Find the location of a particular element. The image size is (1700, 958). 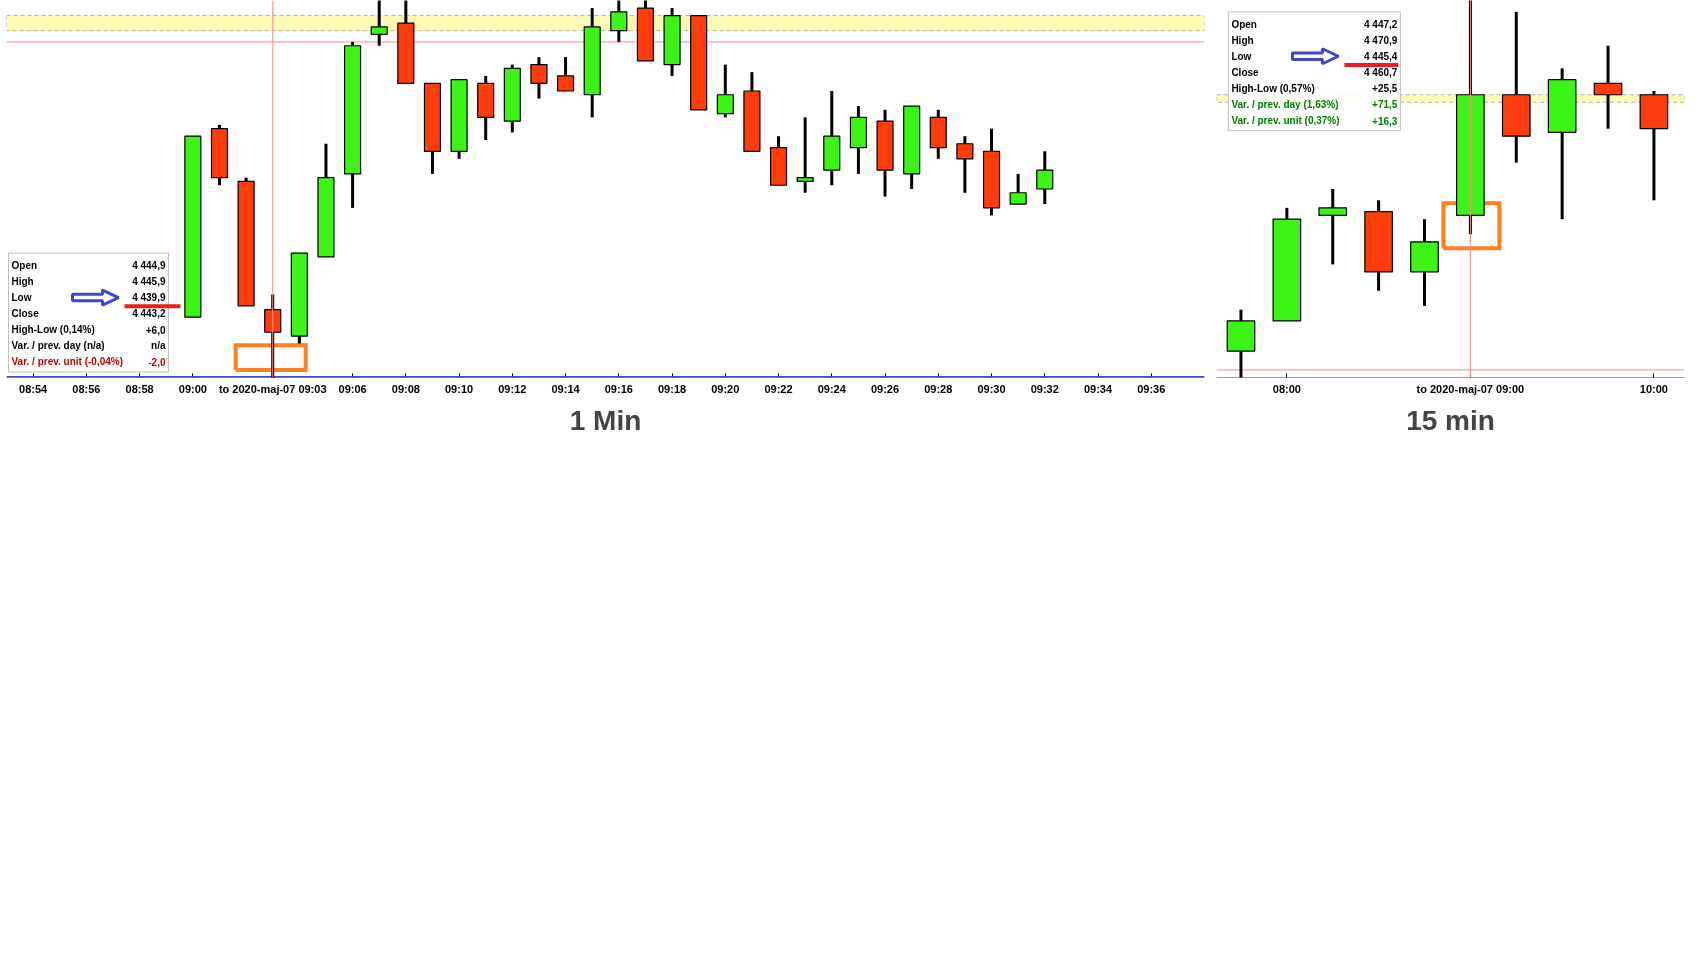

annotation: -2,0 is located at coordinates (157, 362).